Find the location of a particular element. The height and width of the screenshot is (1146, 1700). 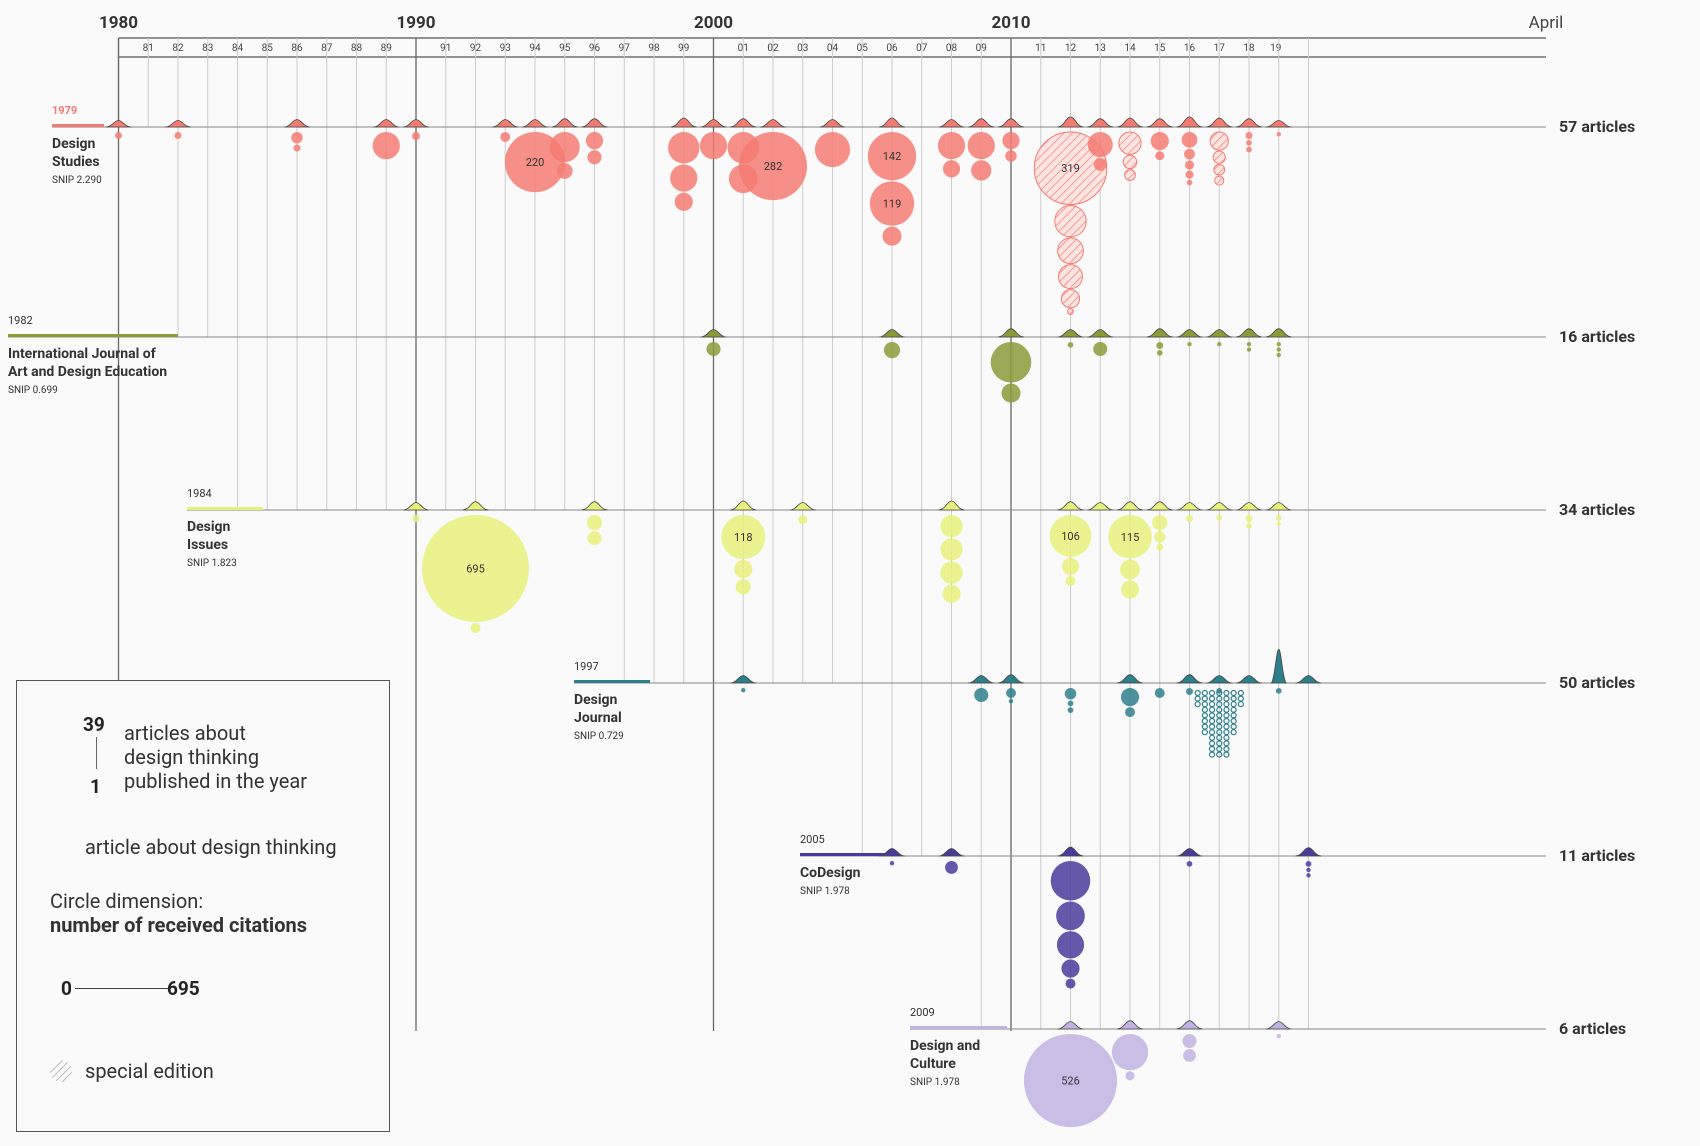

journal-total: 6 articles is located at coordinates (1592, 1028).